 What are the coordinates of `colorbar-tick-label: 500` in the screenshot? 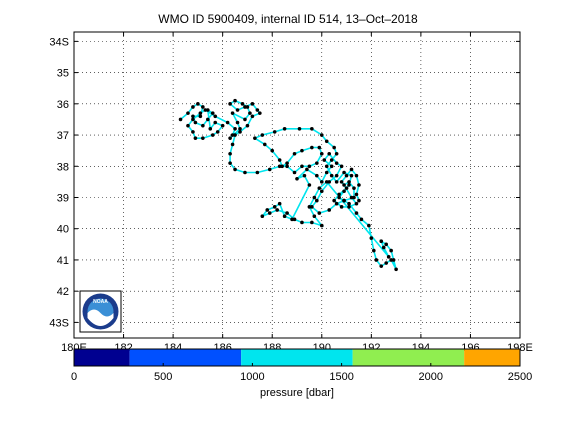 It's located at (163, 377).